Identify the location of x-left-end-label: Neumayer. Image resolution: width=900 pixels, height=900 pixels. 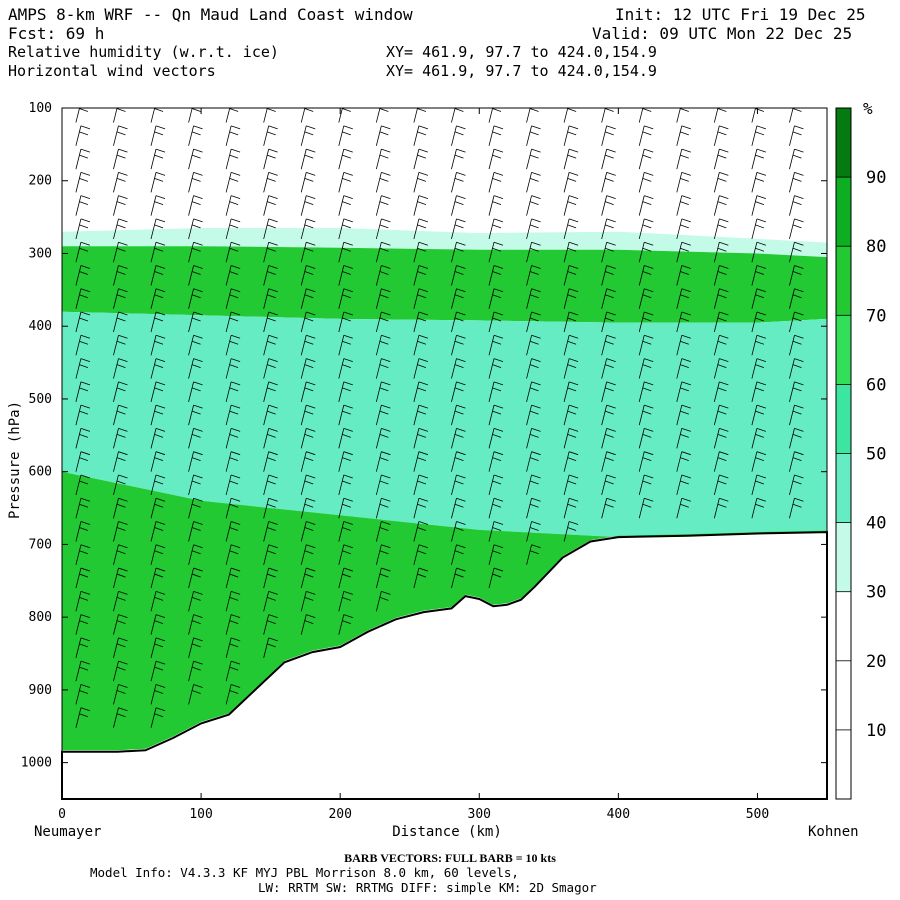
(67, 832).